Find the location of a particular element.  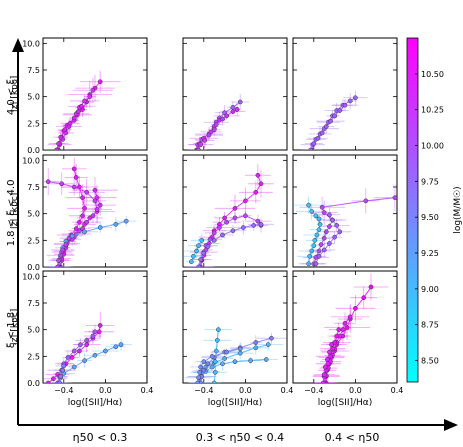

colorbar-ticks: 8.50 8.75 9.00 9.25 9.50 9.75 10.00 10.25 10.50 is located at coordinates (429, 218).